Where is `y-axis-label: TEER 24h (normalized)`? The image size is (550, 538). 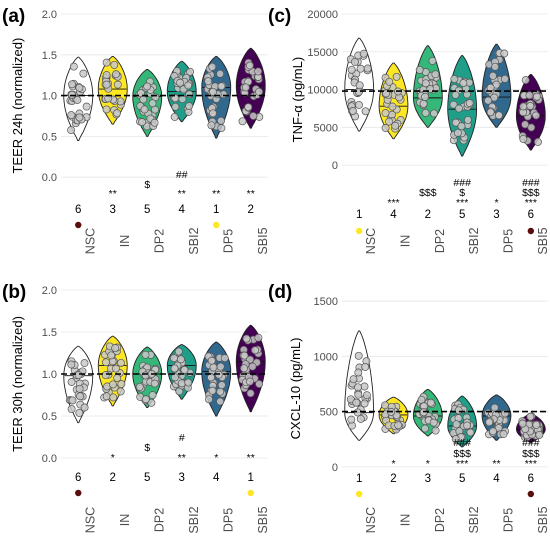
y-axis-label: TEER 24h (normalized) is located at coordinates (17, 106).